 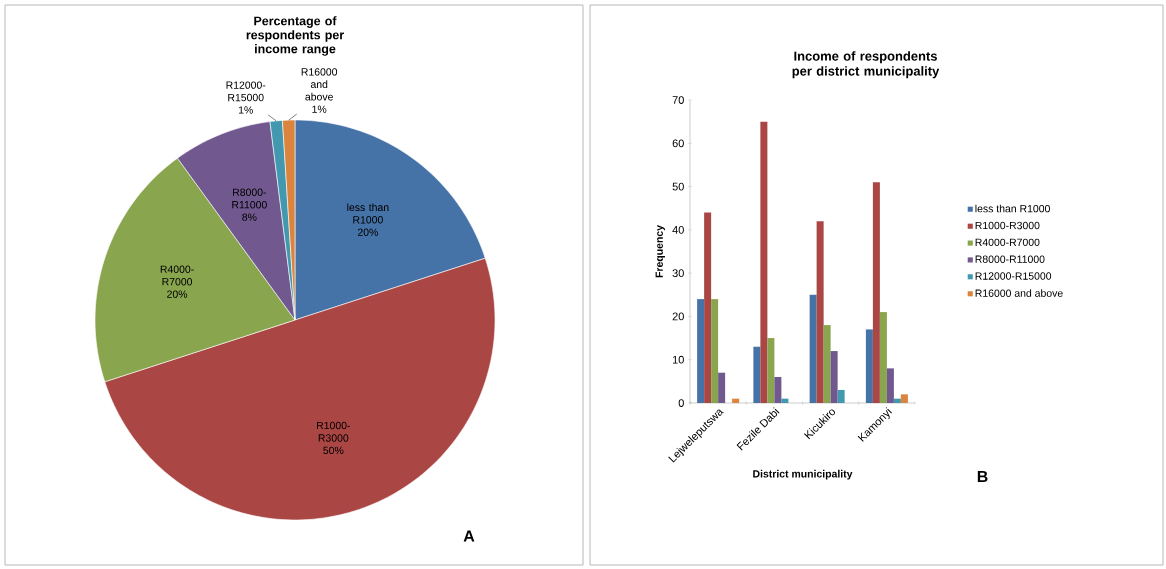 What do you see at coordinates (803, 474) in the screenshot?
I see `x-axis-title: District municipality` at bounding box center [803, 474].